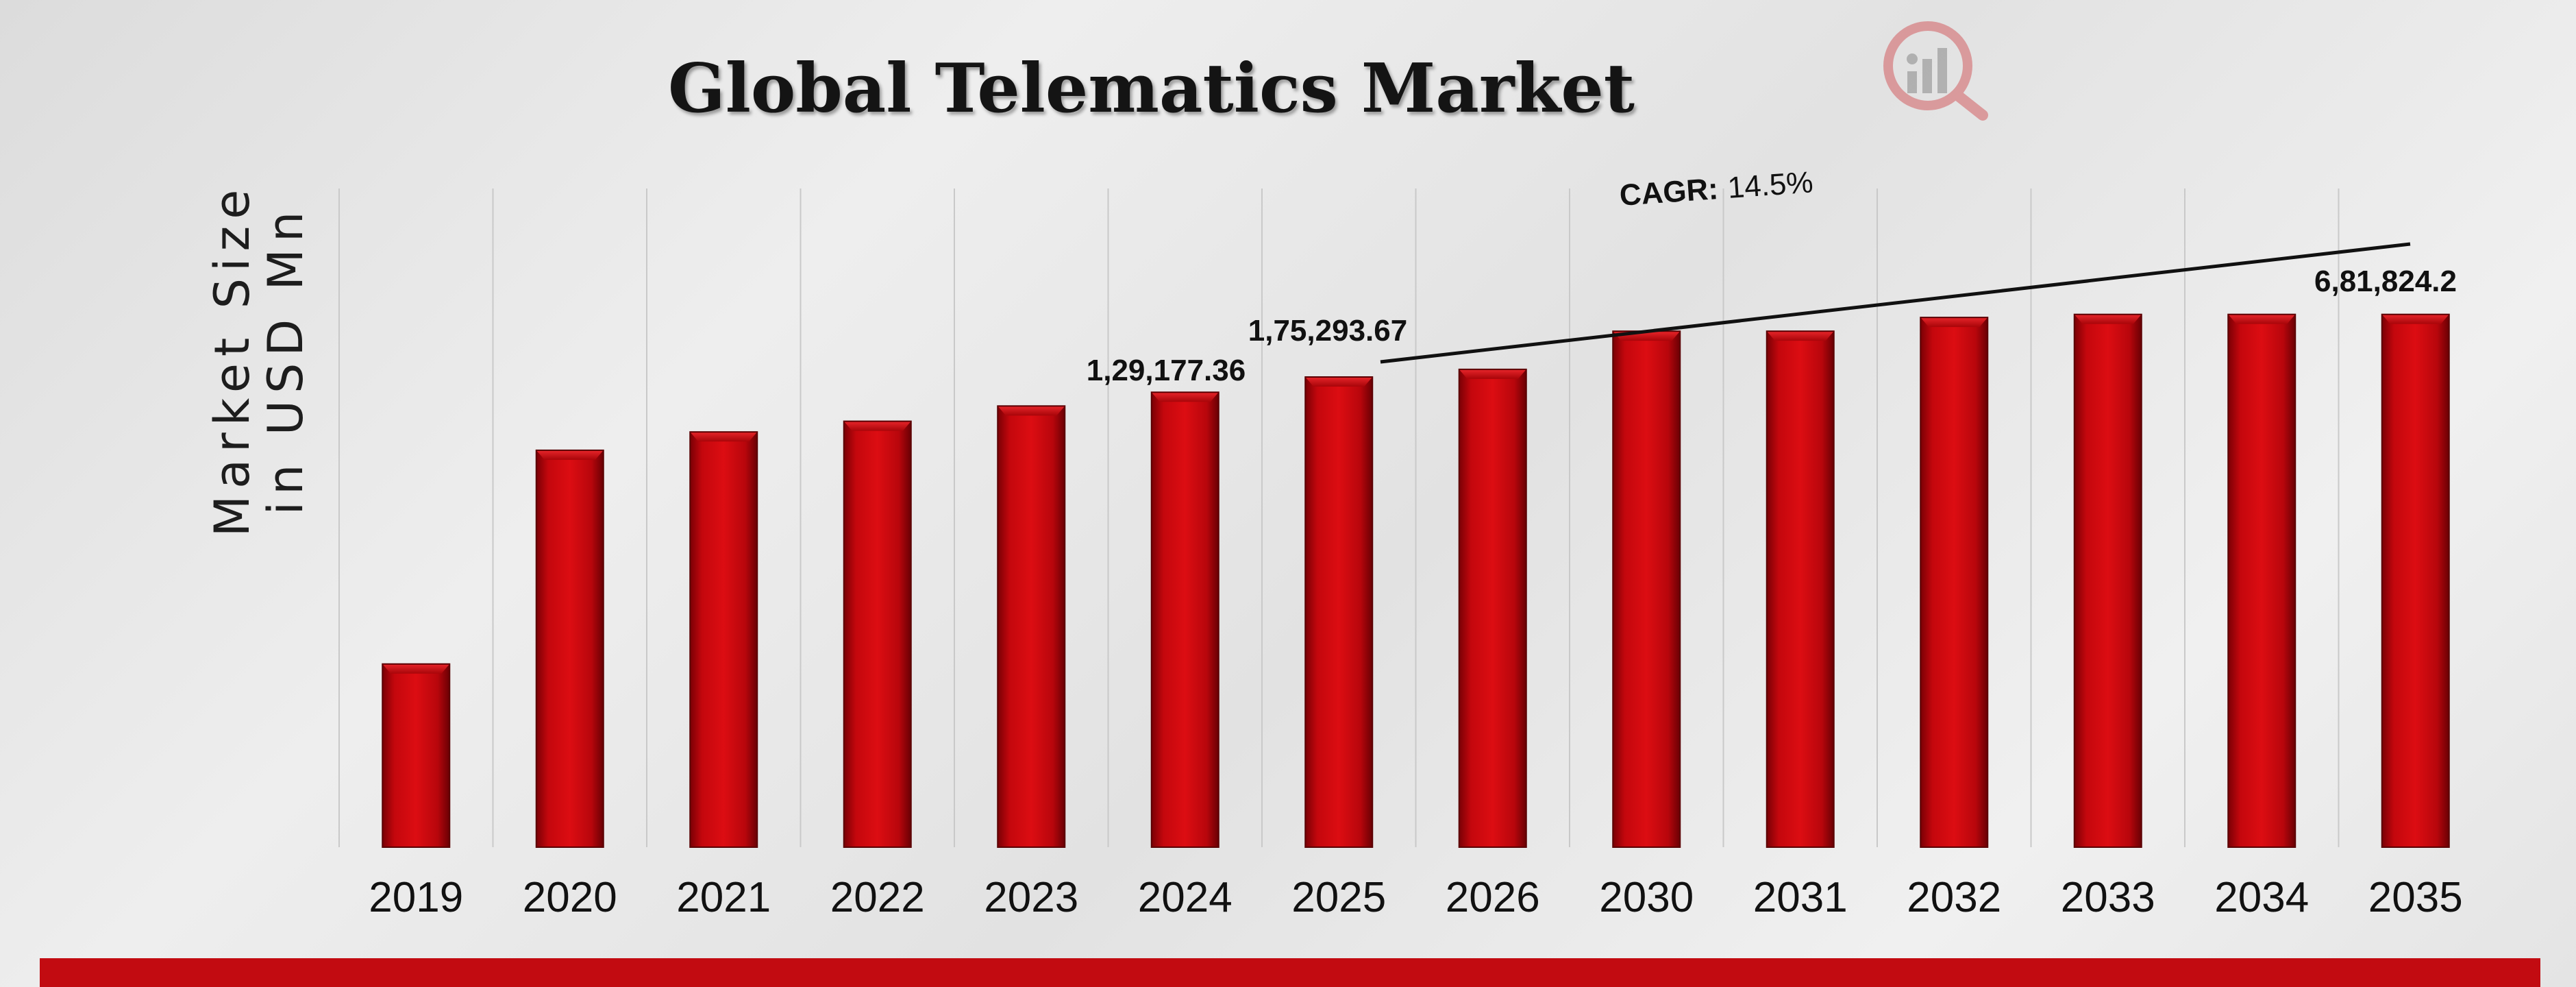 The width and height of the screenshot is (2576, 987). I want to click on bar-2023, so click(1031, 626).